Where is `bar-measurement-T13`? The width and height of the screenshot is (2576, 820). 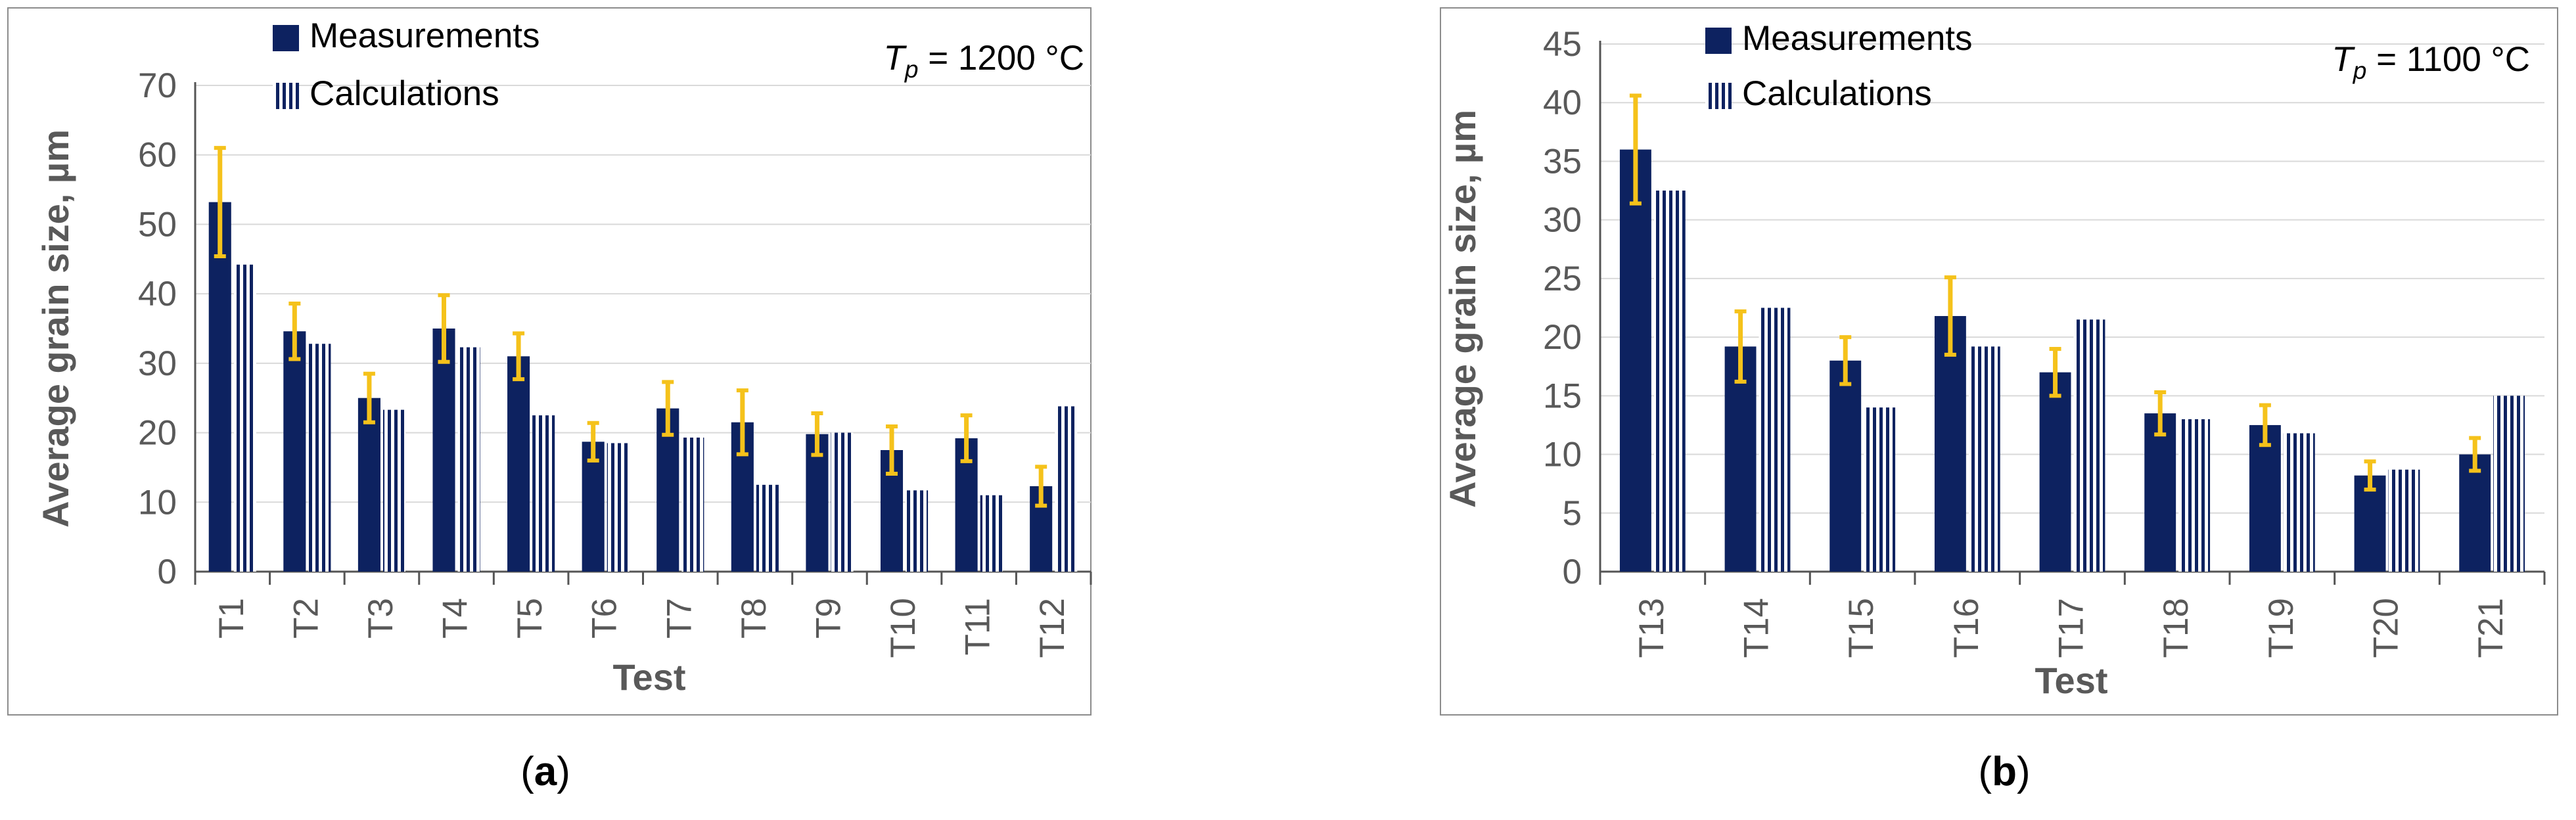
bar-measurement-T13 is located at coordinates (1635, 360).